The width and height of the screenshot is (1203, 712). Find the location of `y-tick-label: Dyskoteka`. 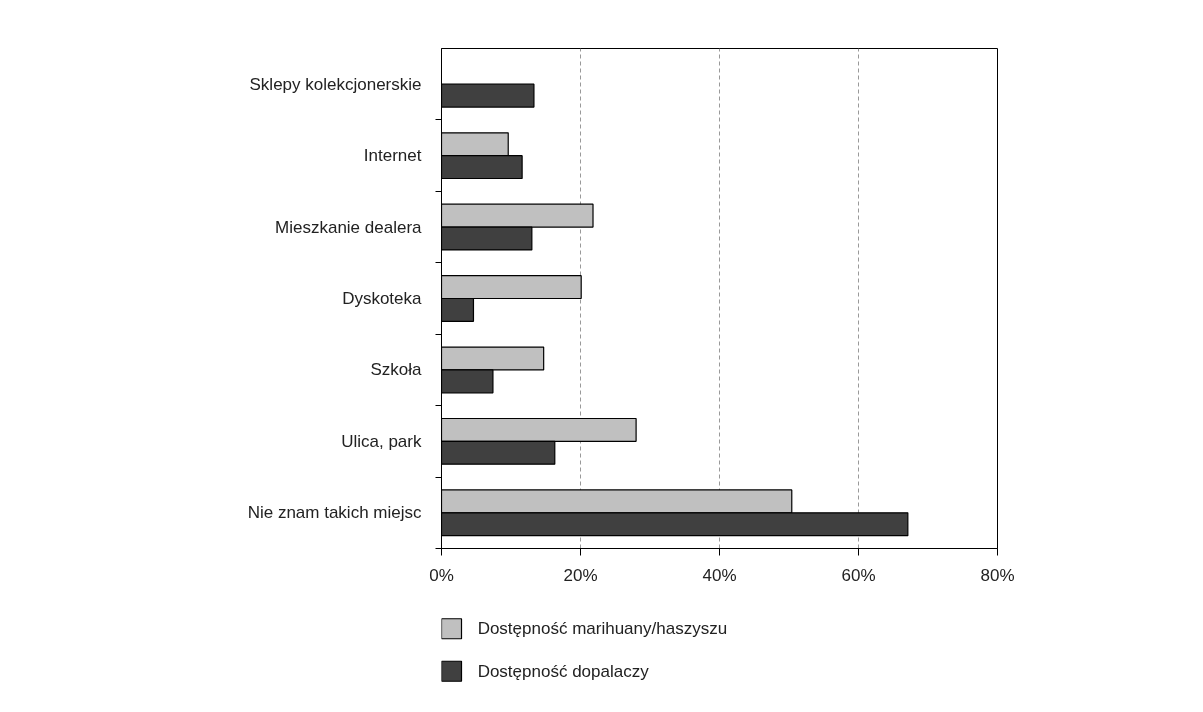

y-tick-label: Dyskoteka is located at coordinates (382, 298).